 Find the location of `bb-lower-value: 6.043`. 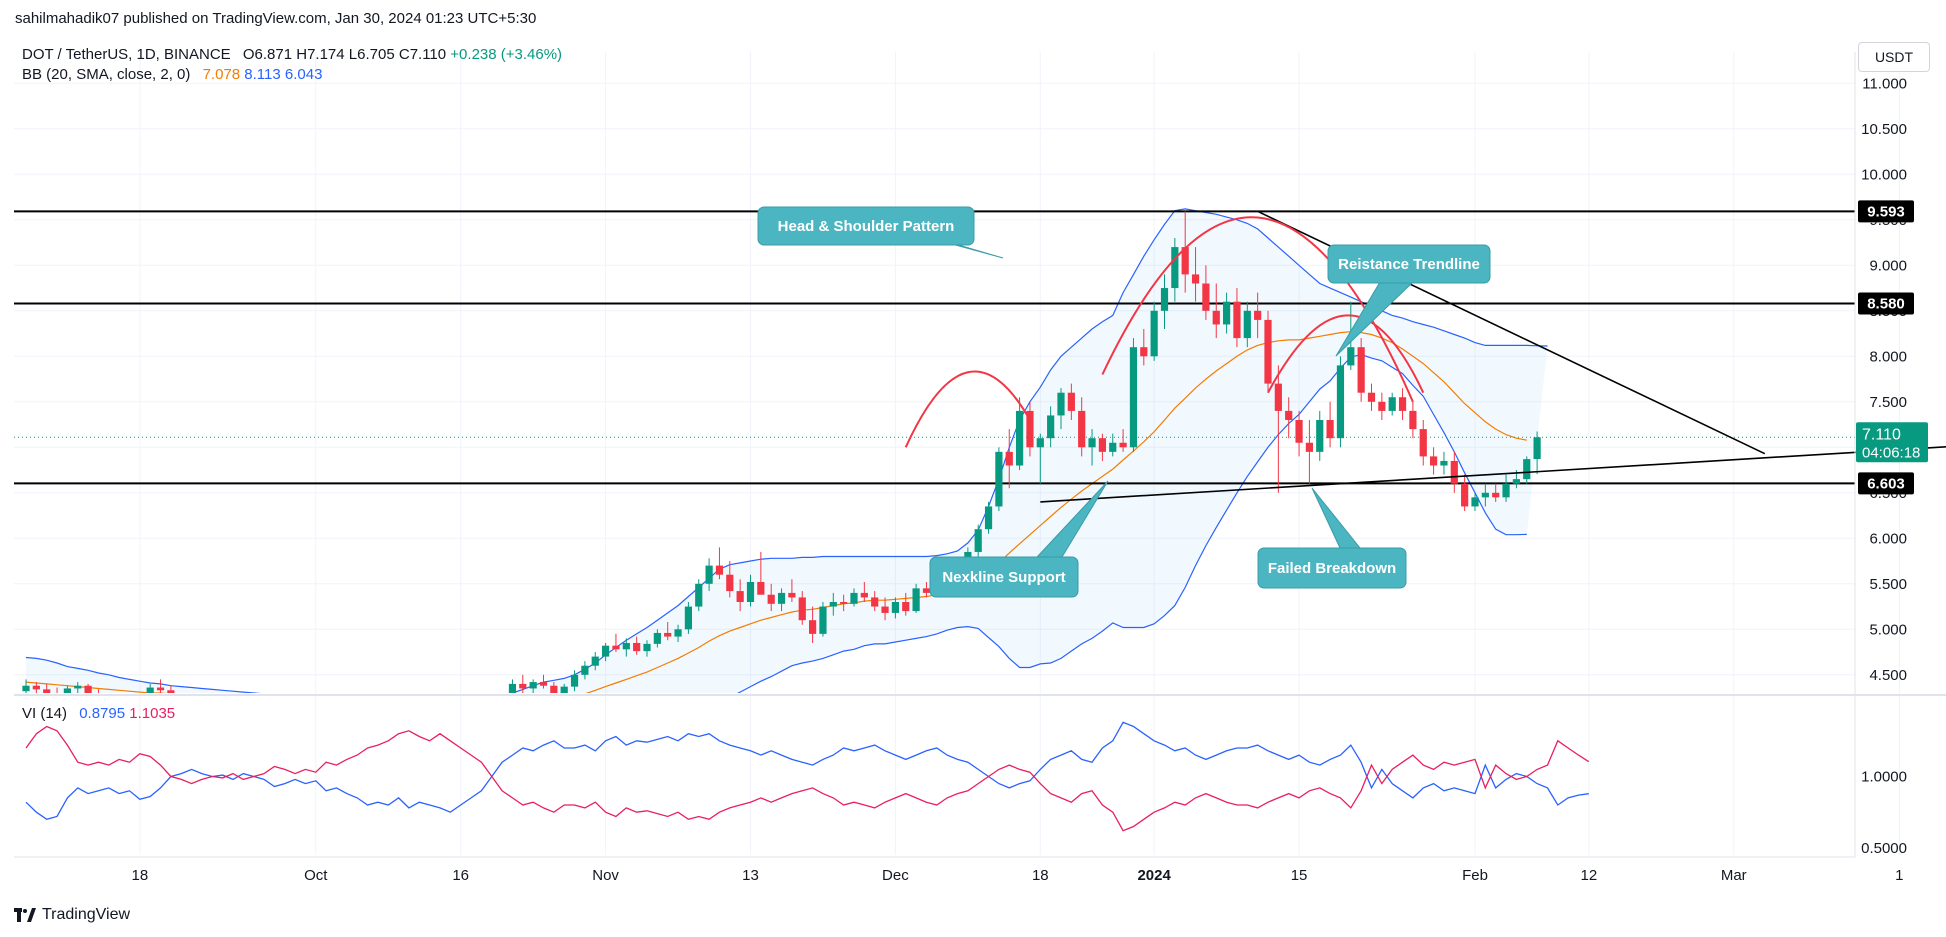

bb-lower-value: 6.043 is located at coordinates (303, 74).